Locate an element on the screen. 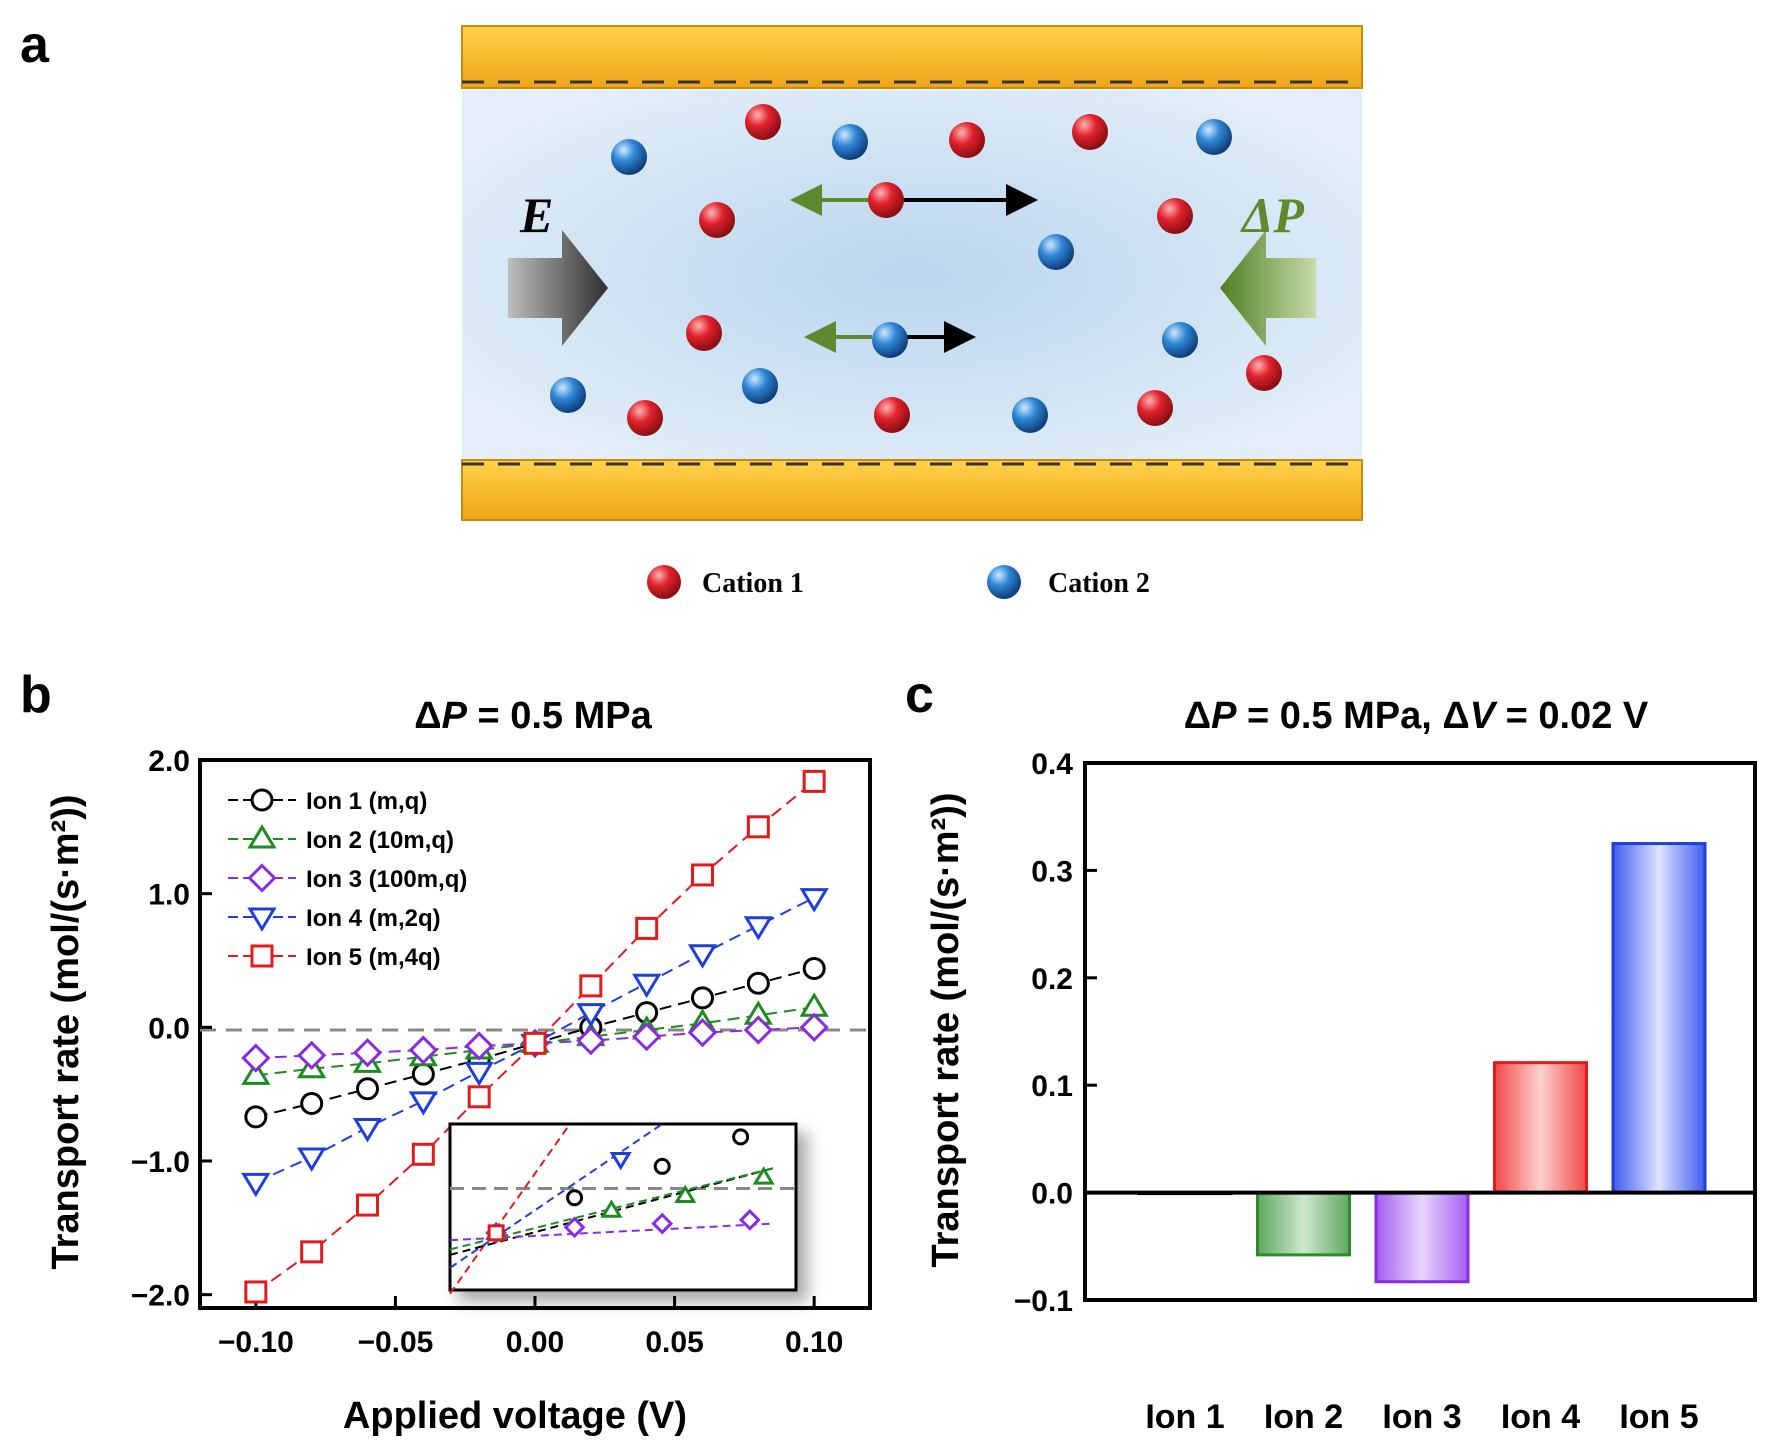 This screenshot has height=1447, width=1768. legend-label: Ion 5 (m,4q) is located at coordinates (373, 957).